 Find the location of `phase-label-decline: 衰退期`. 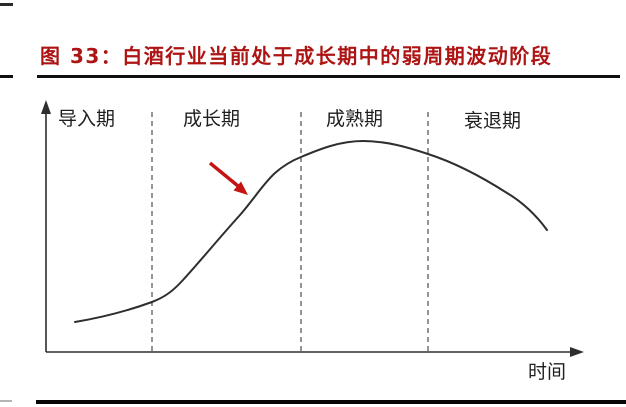

phase-label-decline: 衰退期 is located at coordinates (493, 121).